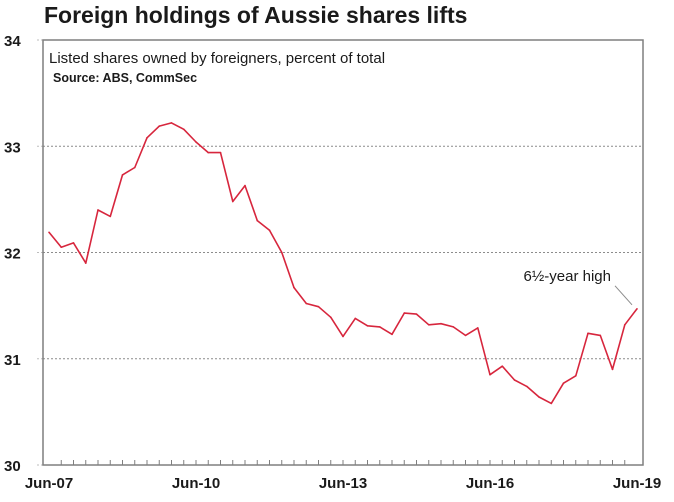  Describe the element at coordinates (256, 15) in the screenshot. I see `chart-title: Foreign holdings of Aussie shares lifts` at that location.